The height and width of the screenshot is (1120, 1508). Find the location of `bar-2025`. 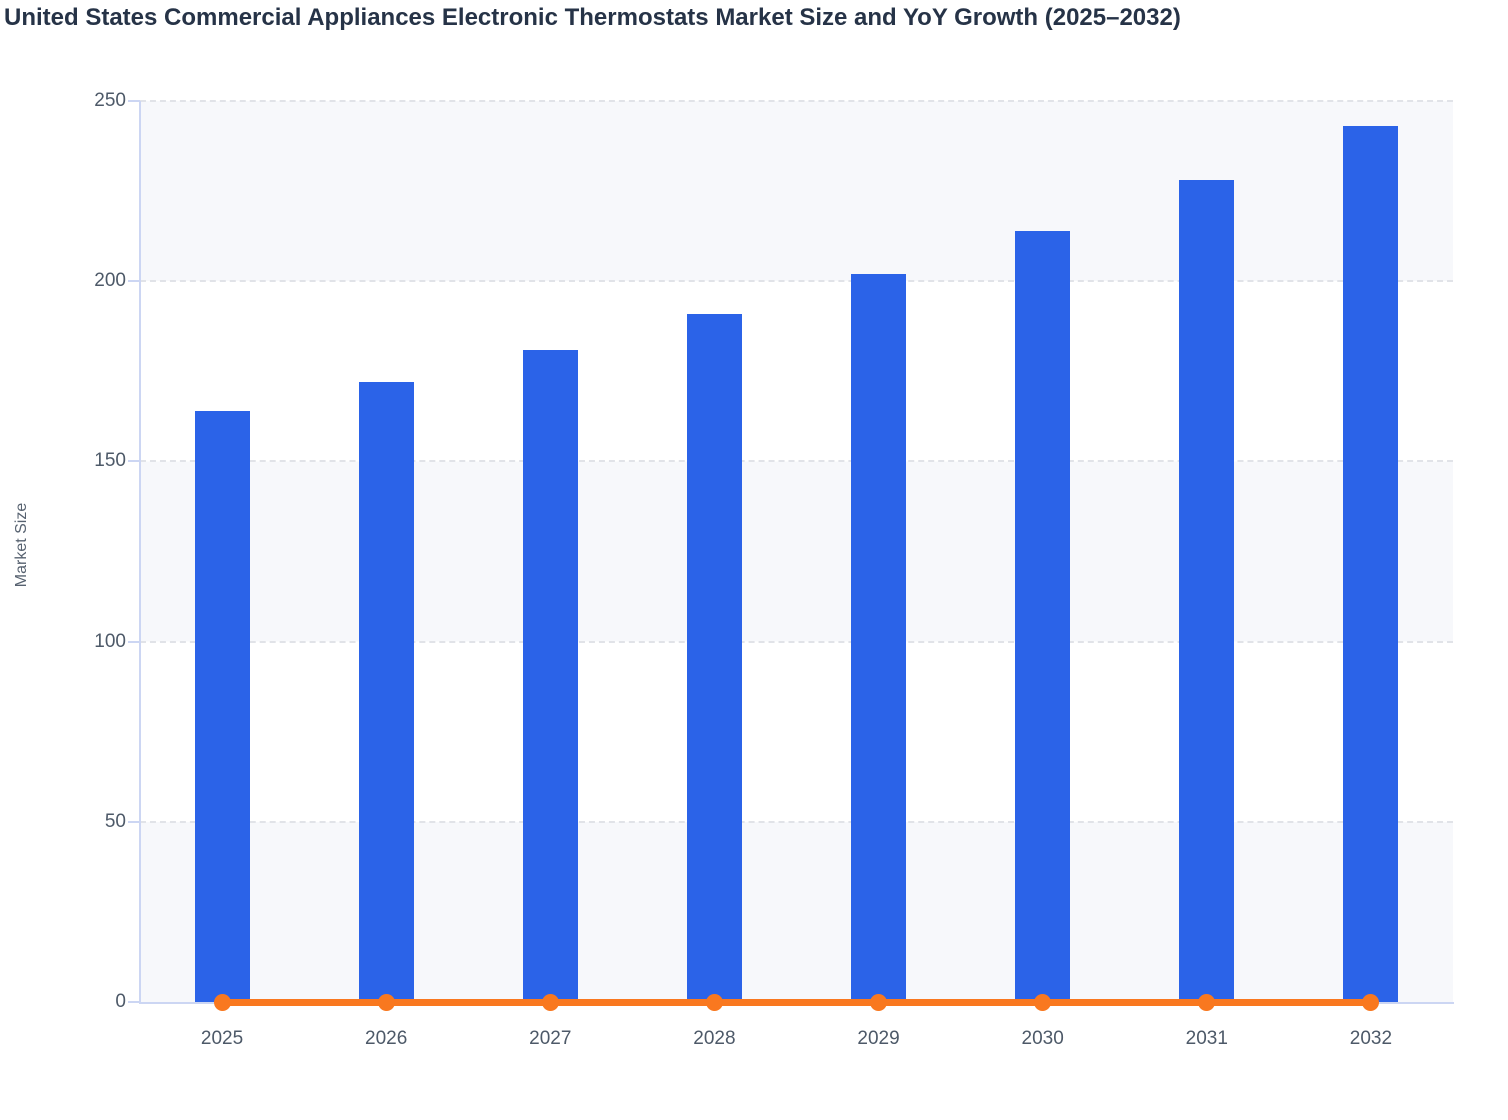

bar-2025 is located at coordinates (222, 706).